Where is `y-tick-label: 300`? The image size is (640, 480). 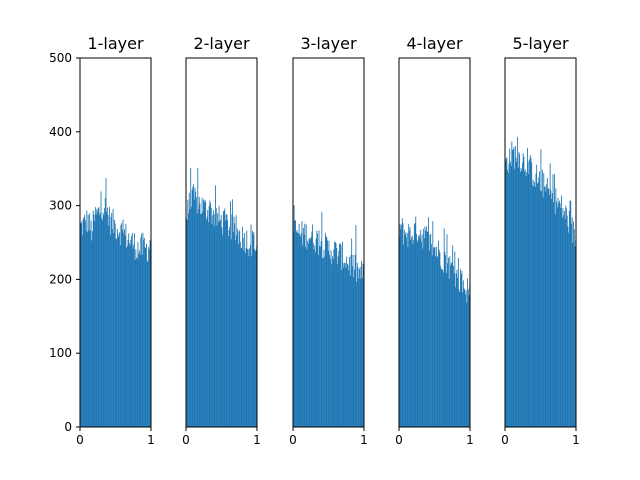 y-tick-label: 300 is located at coordinates (60, 206).